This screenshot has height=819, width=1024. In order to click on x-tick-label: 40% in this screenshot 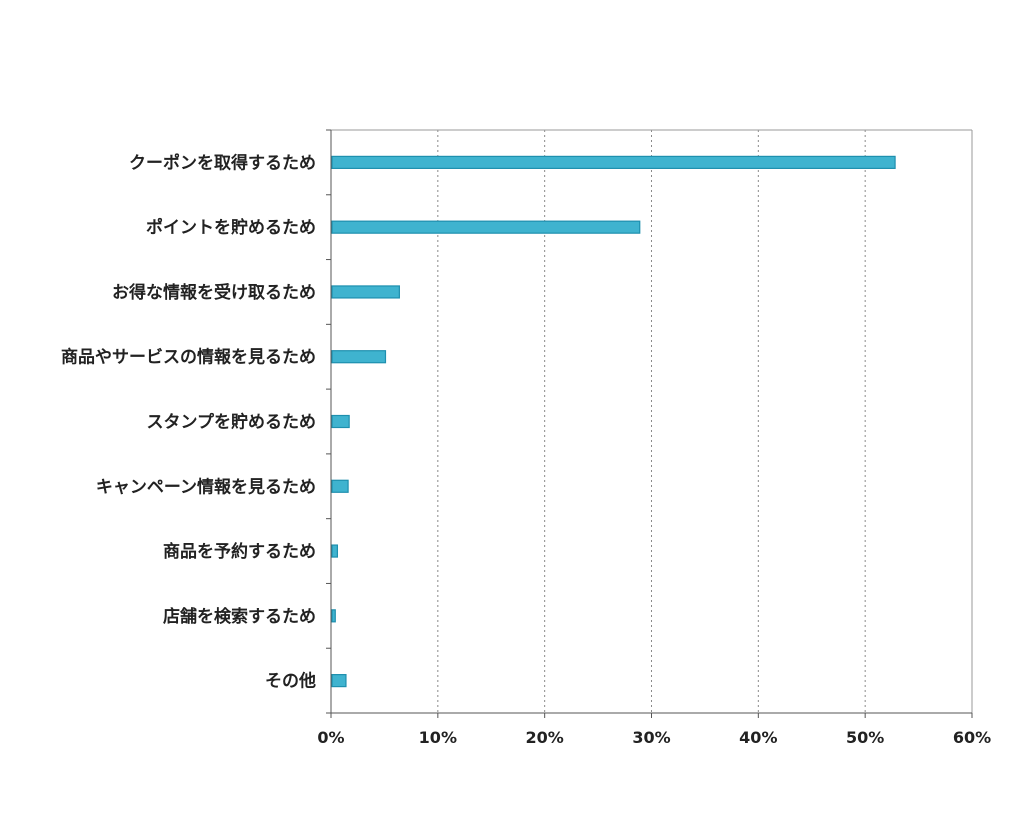, I will do `click(758, 737)`.